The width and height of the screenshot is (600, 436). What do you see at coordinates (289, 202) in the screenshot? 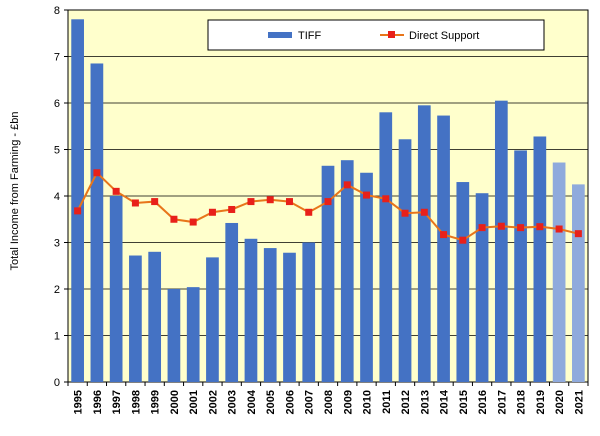
I see `marker-direct-support-2006` at bounding box center [289, 202].